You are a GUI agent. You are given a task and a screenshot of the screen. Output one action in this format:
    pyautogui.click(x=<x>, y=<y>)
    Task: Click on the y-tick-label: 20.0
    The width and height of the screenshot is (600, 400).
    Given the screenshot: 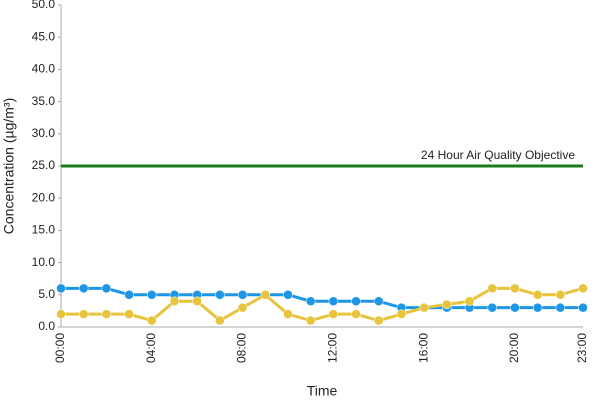 What is the action you would take?
    pyautogui.click(x=44, y=197)
    